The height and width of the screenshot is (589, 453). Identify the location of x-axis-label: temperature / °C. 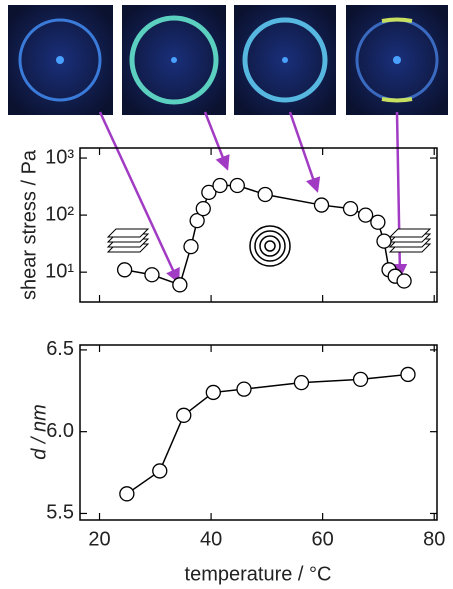
(258, 574).